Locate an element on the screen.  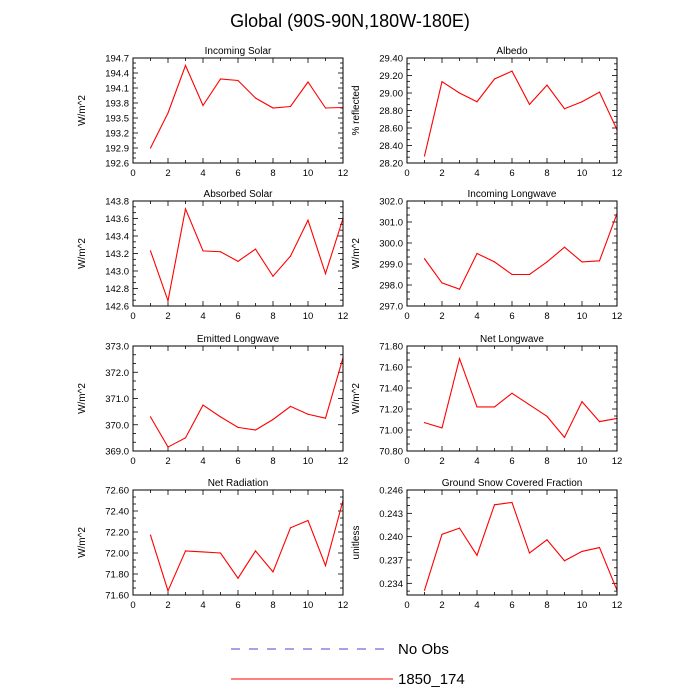
y-tick-label: 194.4 is located at coordinates (117, 74).